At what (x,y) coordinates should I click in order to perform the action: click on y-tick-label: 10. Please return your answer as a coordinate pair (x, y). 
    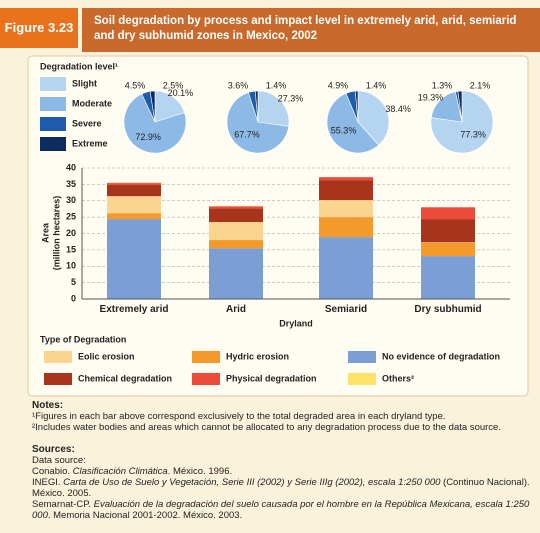
    Looking at the image, I should click on (71, 266).